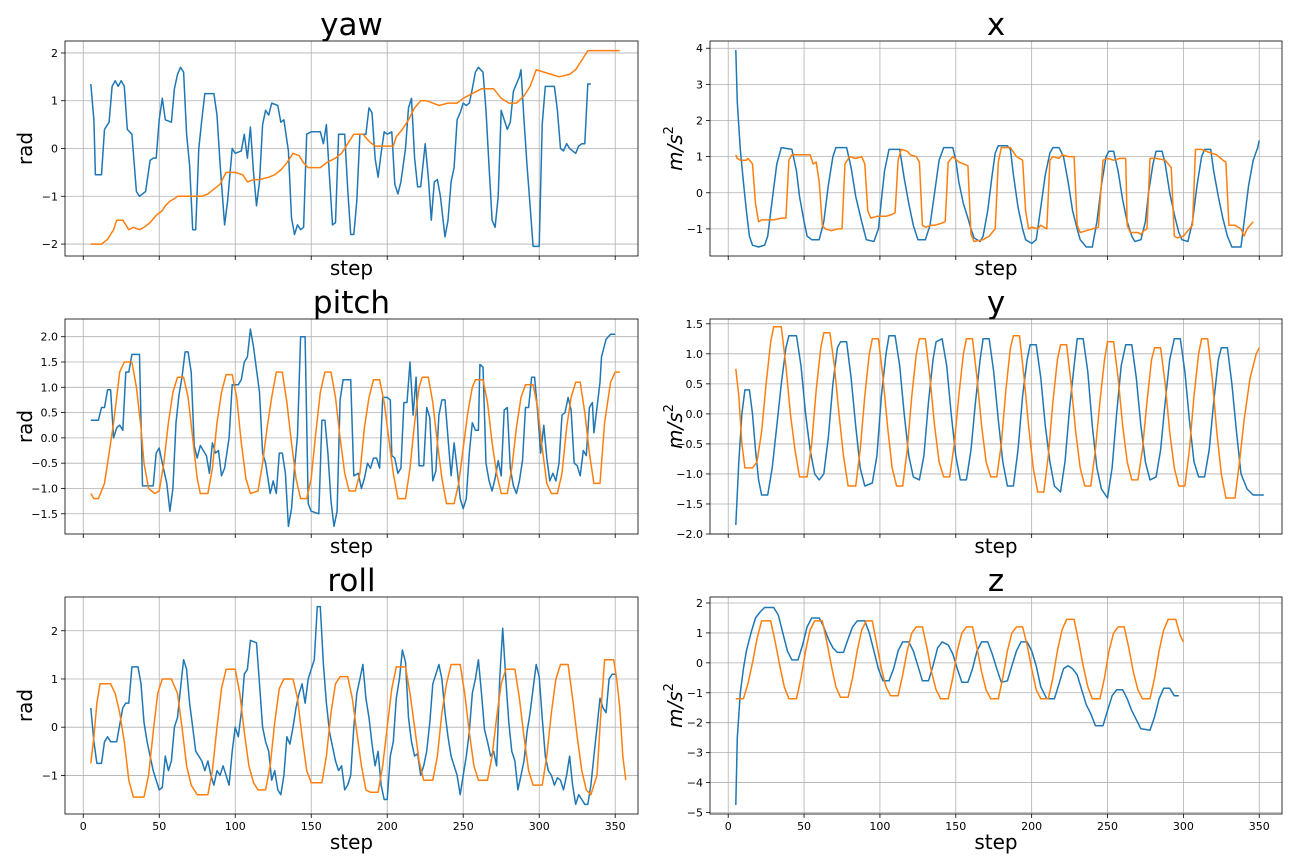 The height and width of the screenshot is (864, 1296). Describe the element at coordinates (50, 337) in the screenshot. I see `y-tick-label: 2.0` at that location.